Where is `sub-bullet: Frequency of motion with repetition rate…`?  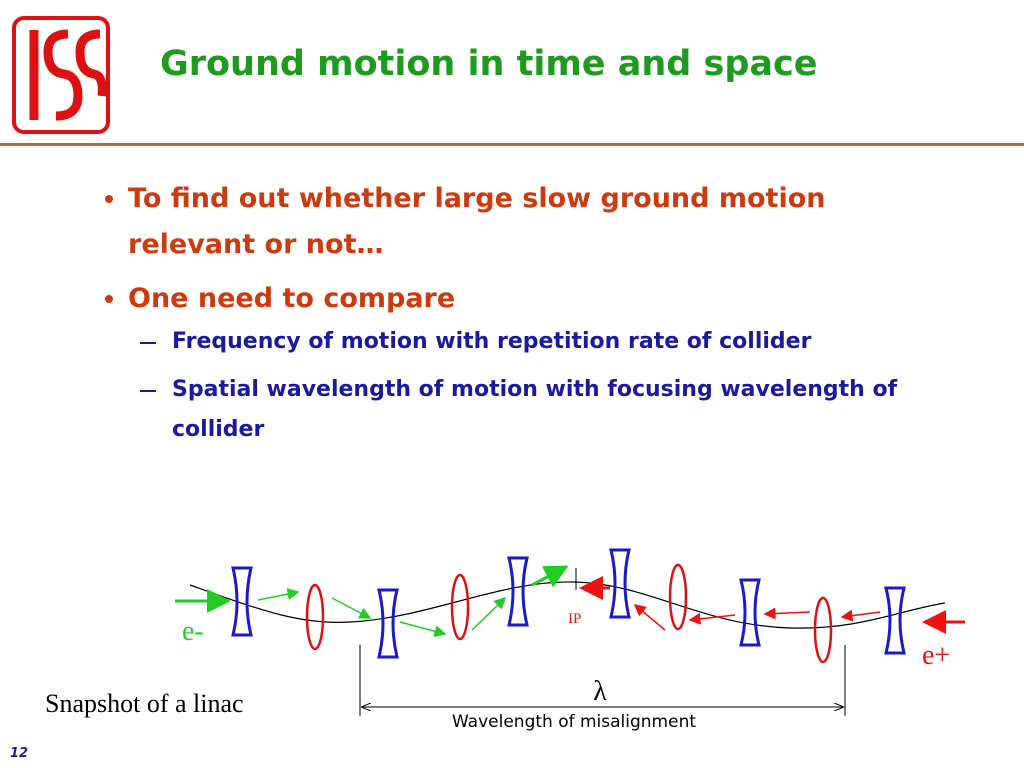 sub-bullet: Frequency of motion with repetition rate… is located at coordinates (529, 342).